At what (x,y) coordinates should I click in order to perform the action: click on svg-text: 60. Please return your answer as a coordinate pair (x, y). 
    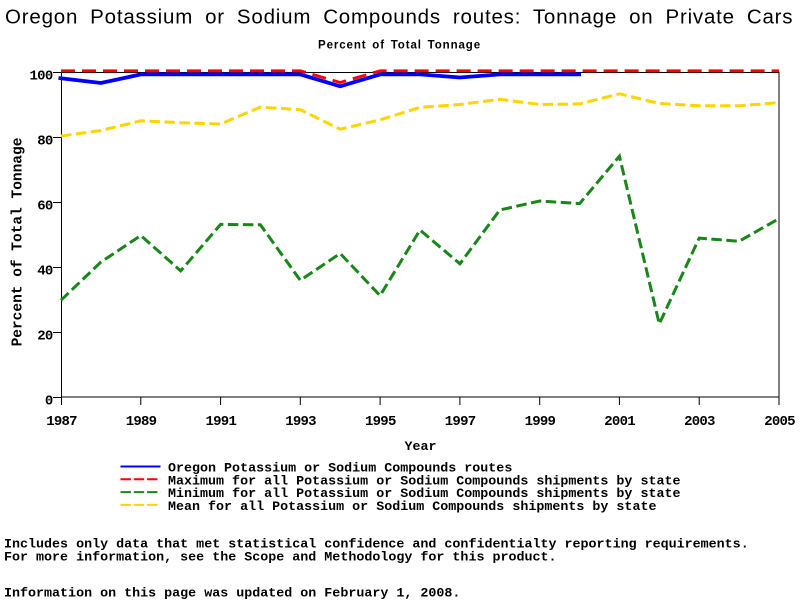
    Looking at the image, I should click on (45, 207).